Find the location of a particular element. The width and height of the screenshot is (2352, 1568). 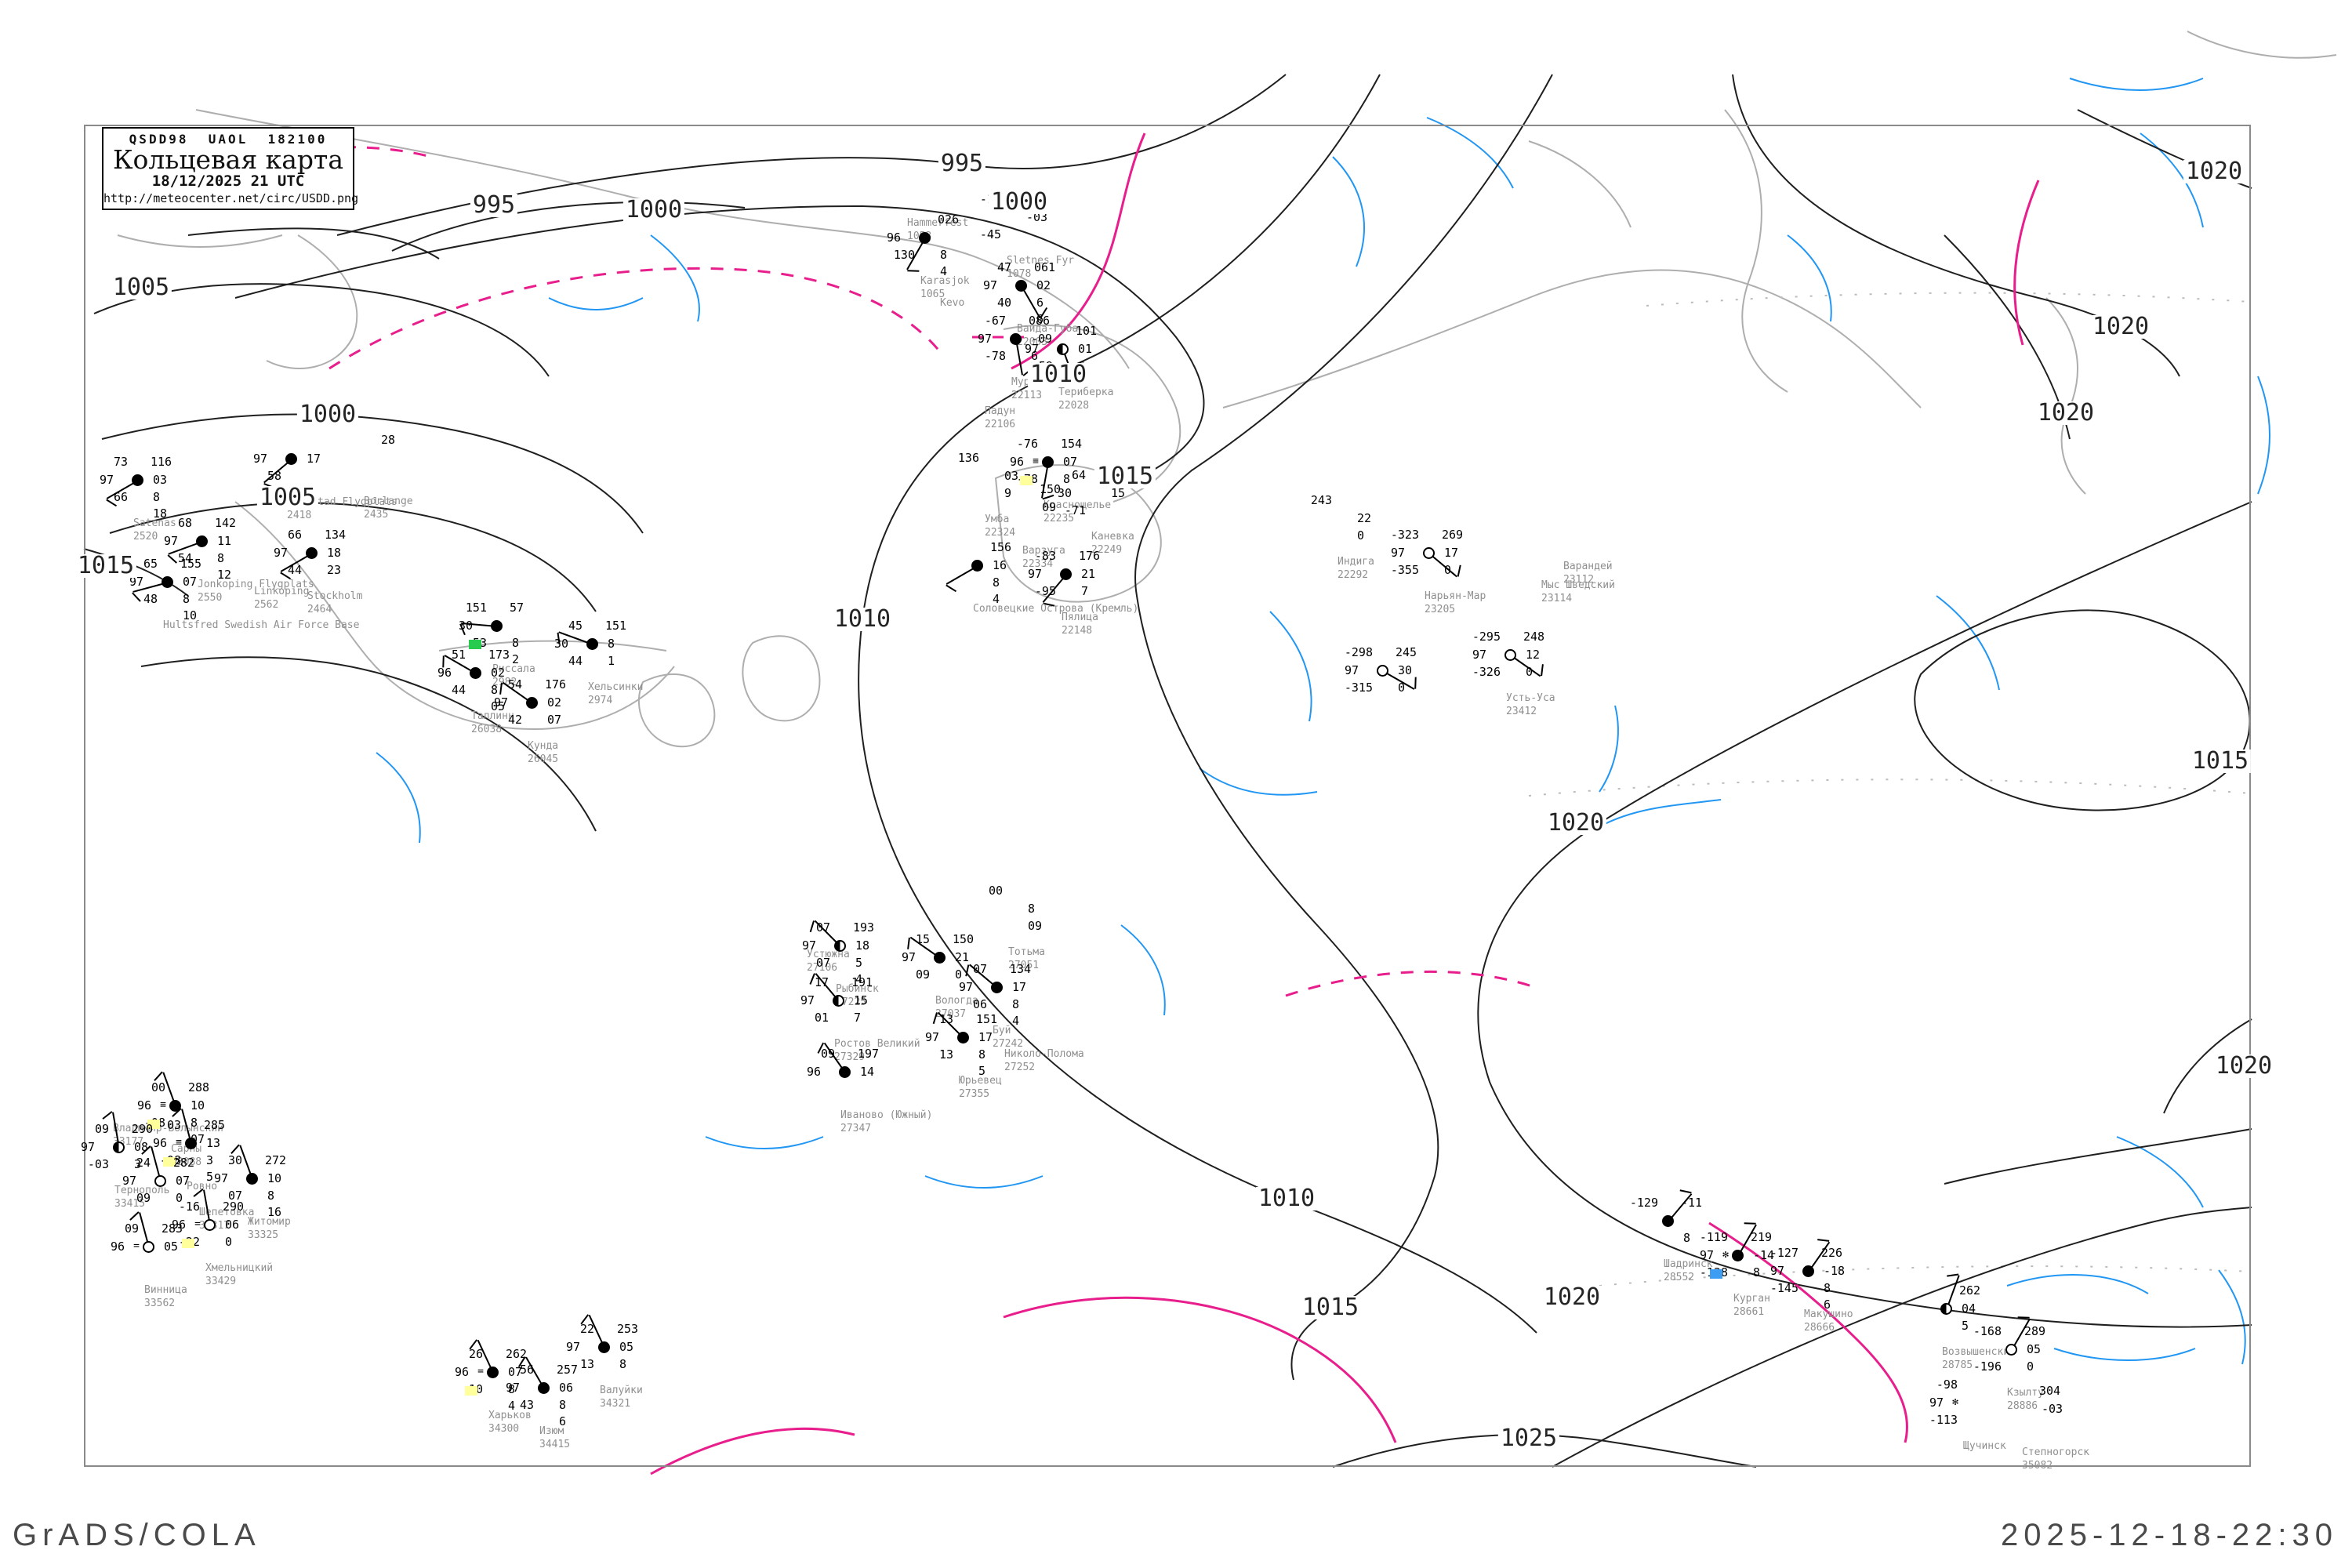

station-name: Краснощелье 22235 is located at coordinates (1078, 511).